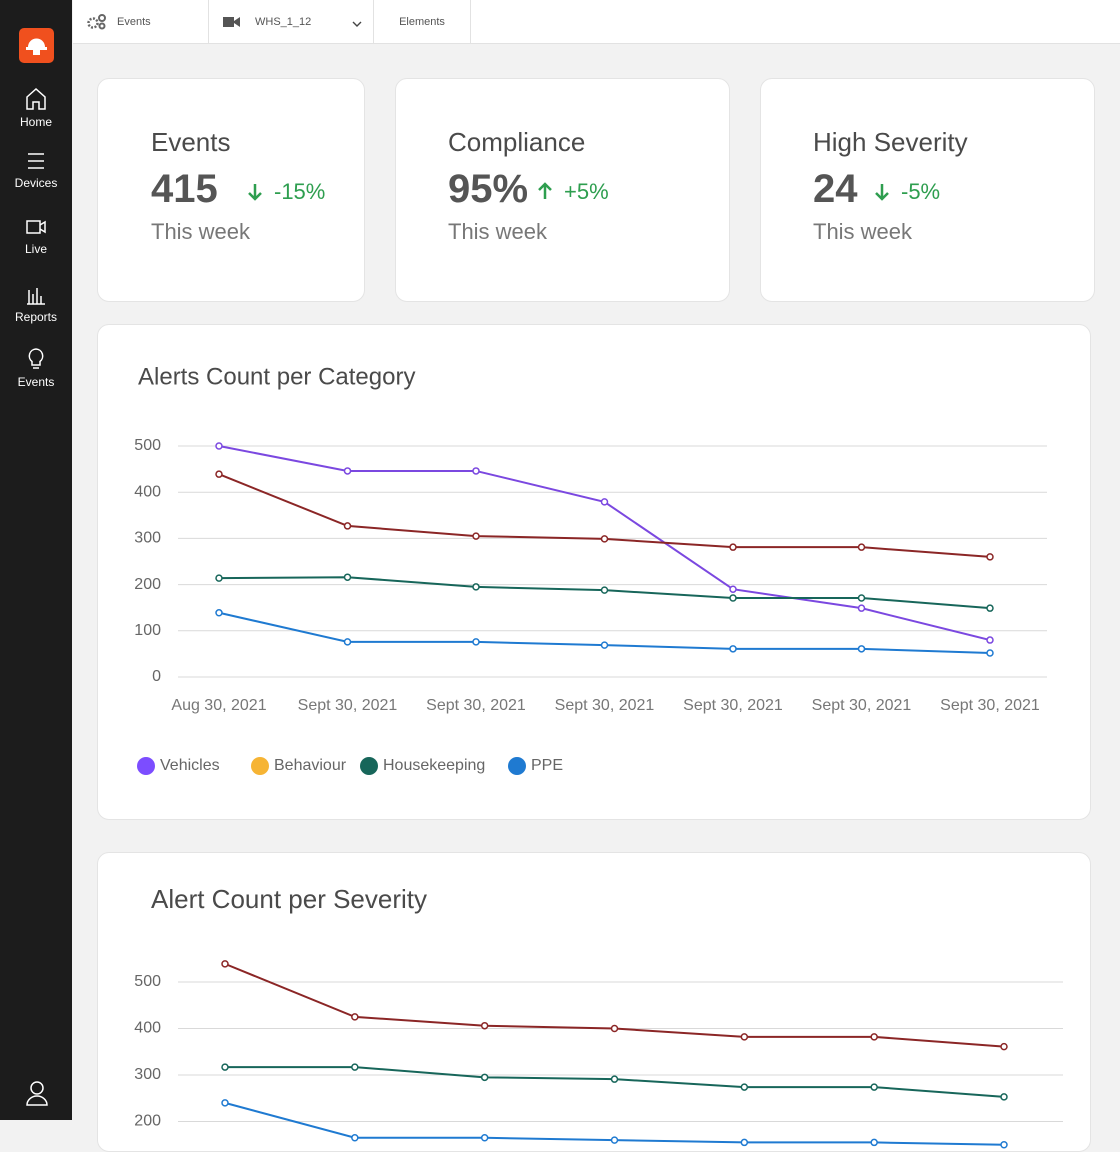 This screenshot has height=1152, width=1120. What do you see at coordinates (36, 108) in the screenshot?
I see `nav-home: Home` at bounding box center [36, 108].